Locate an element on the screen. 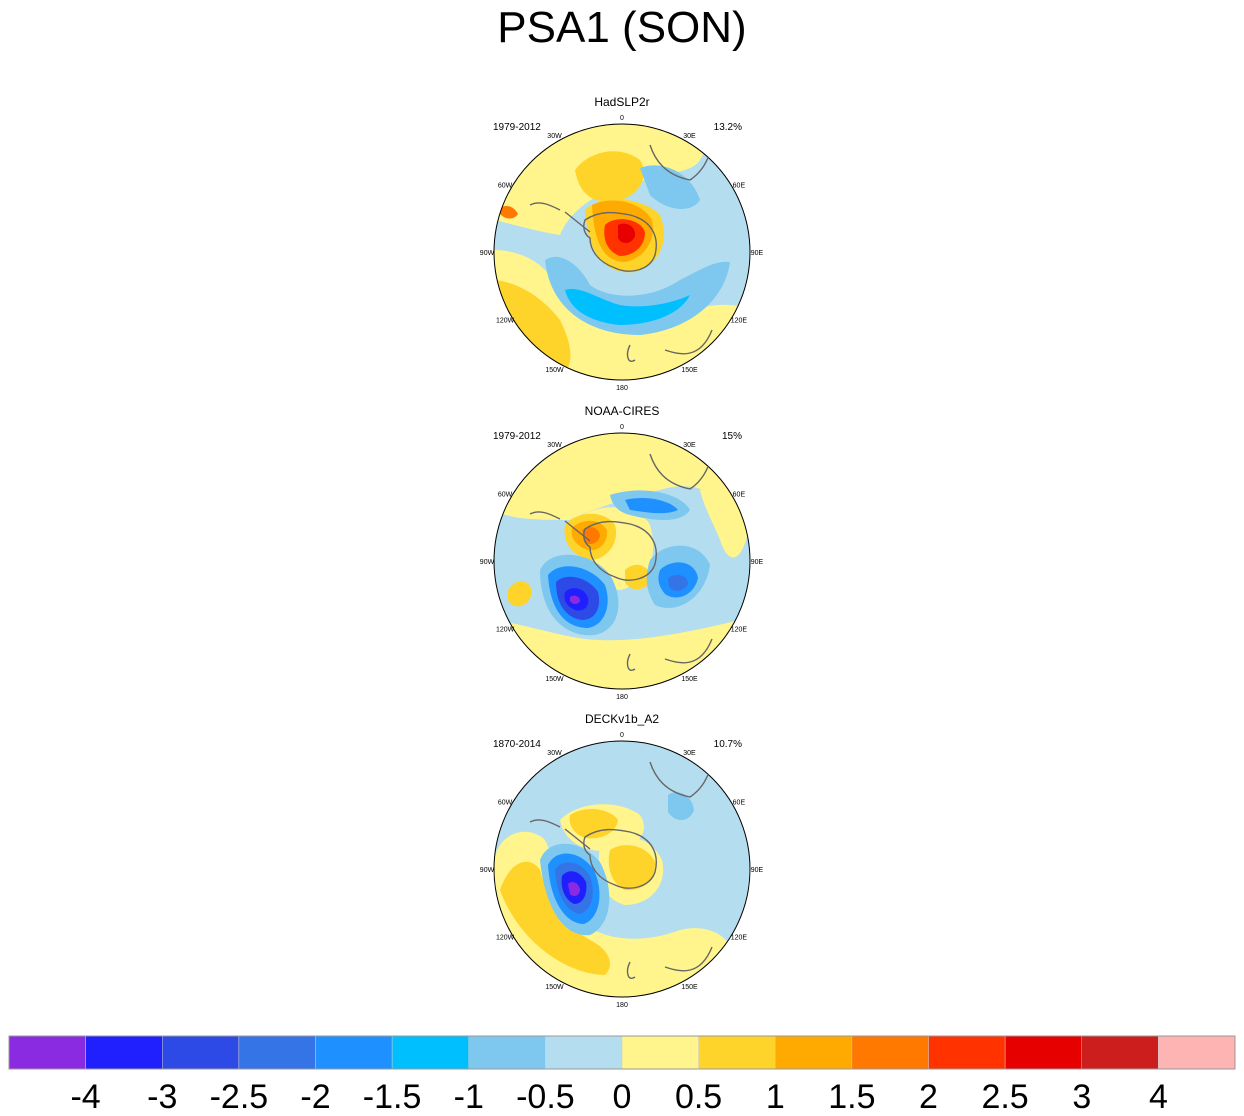 This screenshot has height=1116, width=1244. colorbar-tick-label: 4 is located at coordinates (1158, 1097).